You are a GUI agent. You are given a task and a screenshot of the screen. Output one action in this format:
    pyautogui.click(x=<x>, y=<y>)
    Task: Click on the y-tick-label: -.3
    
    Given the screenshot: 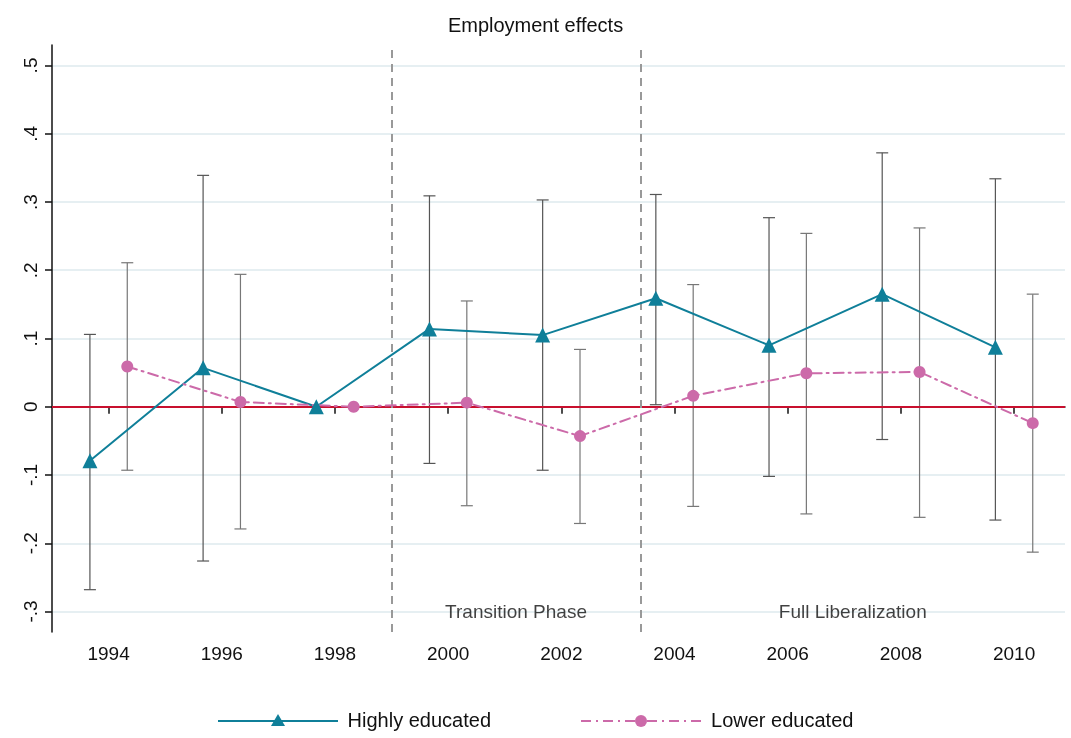 What is the action you would take?
    pyautogui.click(x=30, y=611)
    